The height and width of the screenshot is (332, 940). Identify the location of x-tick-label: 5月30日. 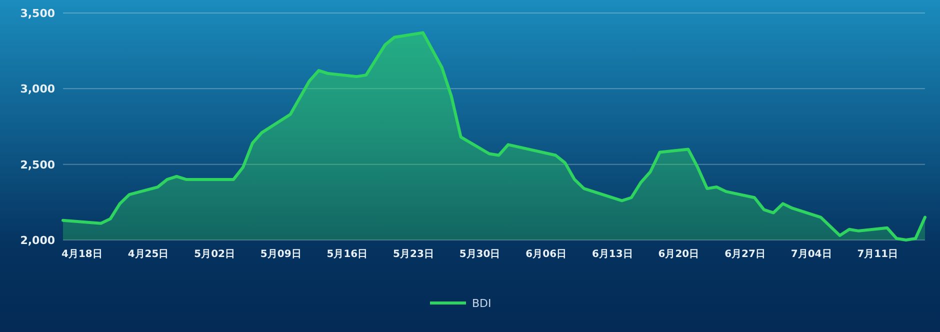
(479, 254).